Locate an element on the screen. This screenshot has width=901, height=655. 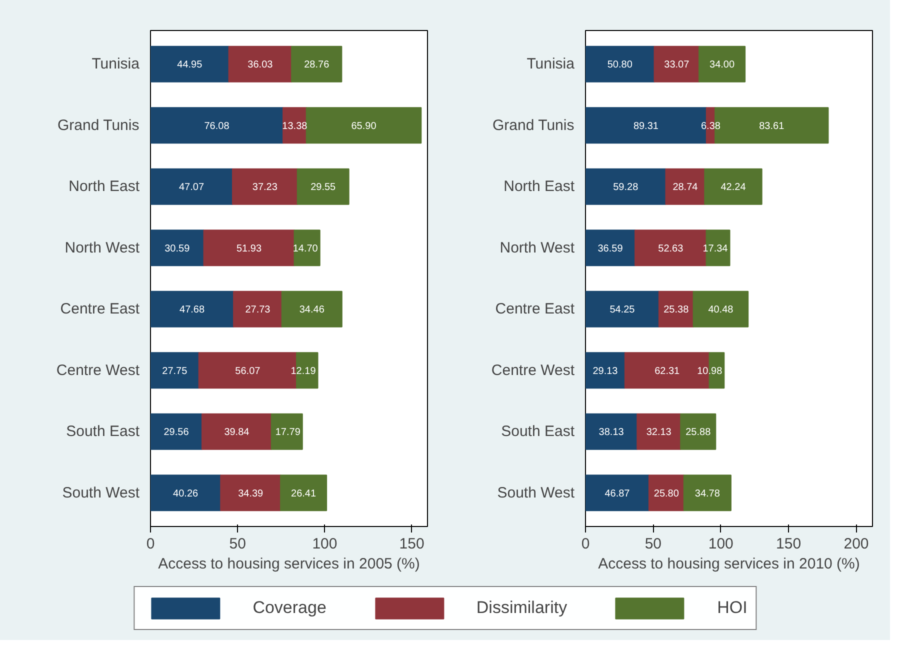
data-label: 34.46 is located at coordinates (312, 310).